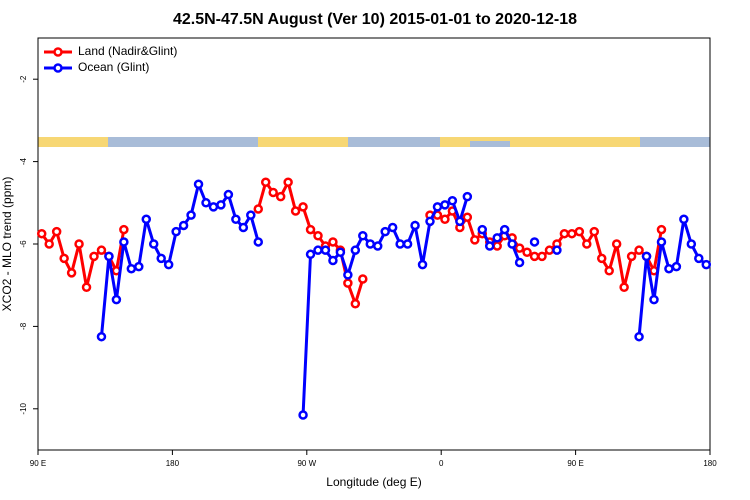  Describe the element at coordinates (23, 244) in the screenshot. I see `y-tick-label: -6` at that location.